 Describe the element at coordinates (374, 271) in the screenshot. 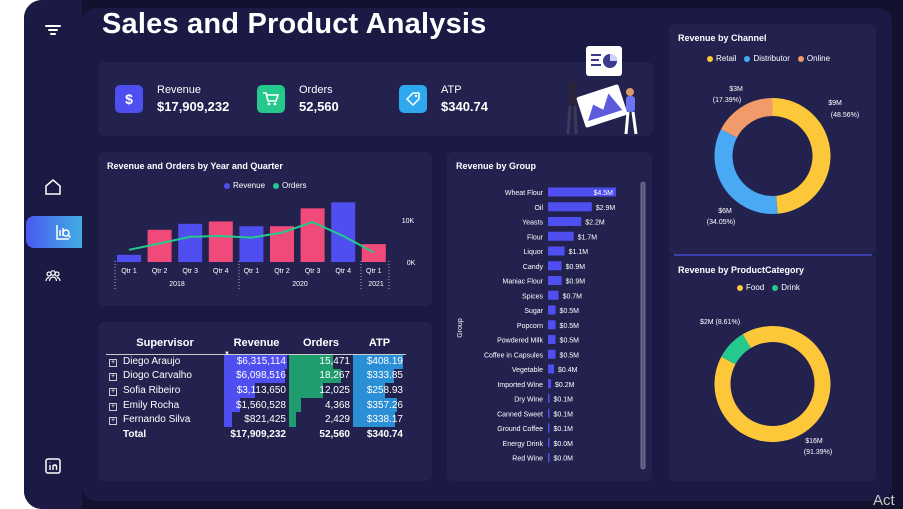

I see `quarter-label: Qtr 1` at that location.